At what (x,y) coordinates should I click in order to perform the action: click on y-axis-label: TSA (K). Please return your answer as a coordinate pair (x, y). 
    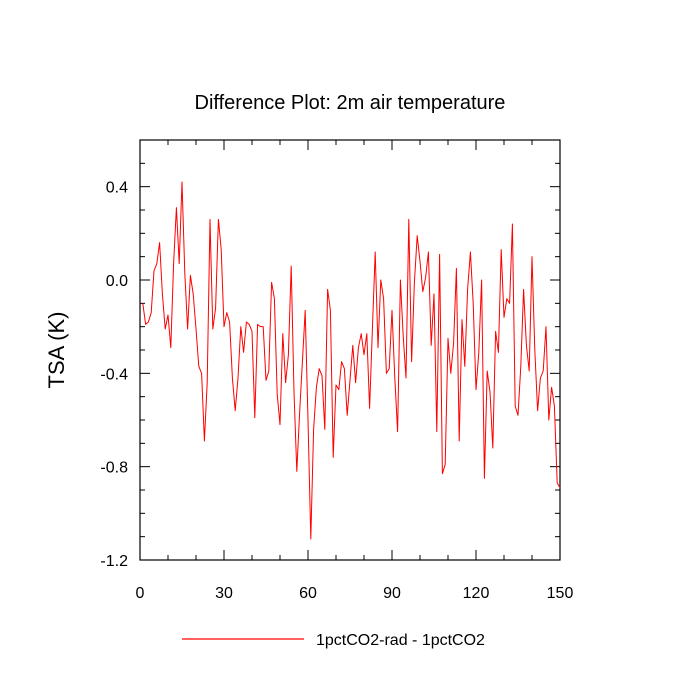
    Looking at the image, I should click on (56, 349).